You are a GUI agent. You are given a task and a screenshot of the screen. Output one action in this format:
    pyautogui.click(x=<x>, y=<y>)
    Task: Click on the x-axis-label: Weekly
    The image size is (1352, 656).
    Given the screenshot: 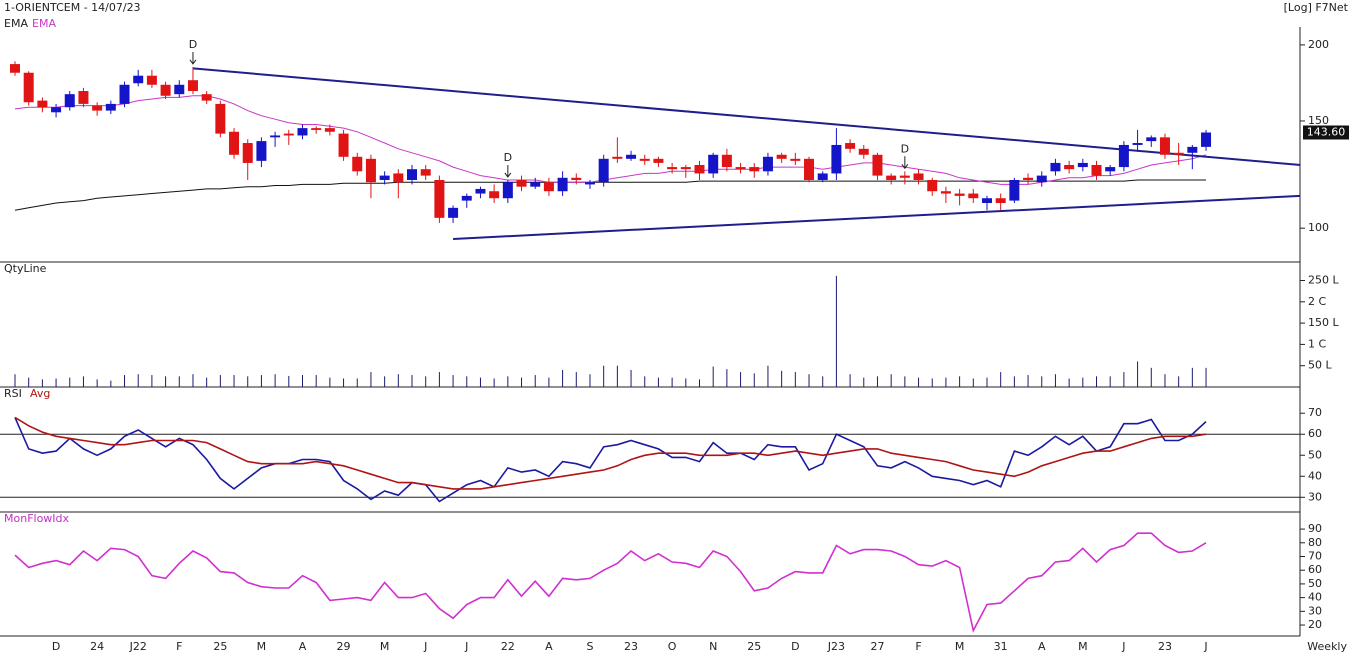 What is the action you would take?
    pyautogui.click(x=1327, y=646)
    